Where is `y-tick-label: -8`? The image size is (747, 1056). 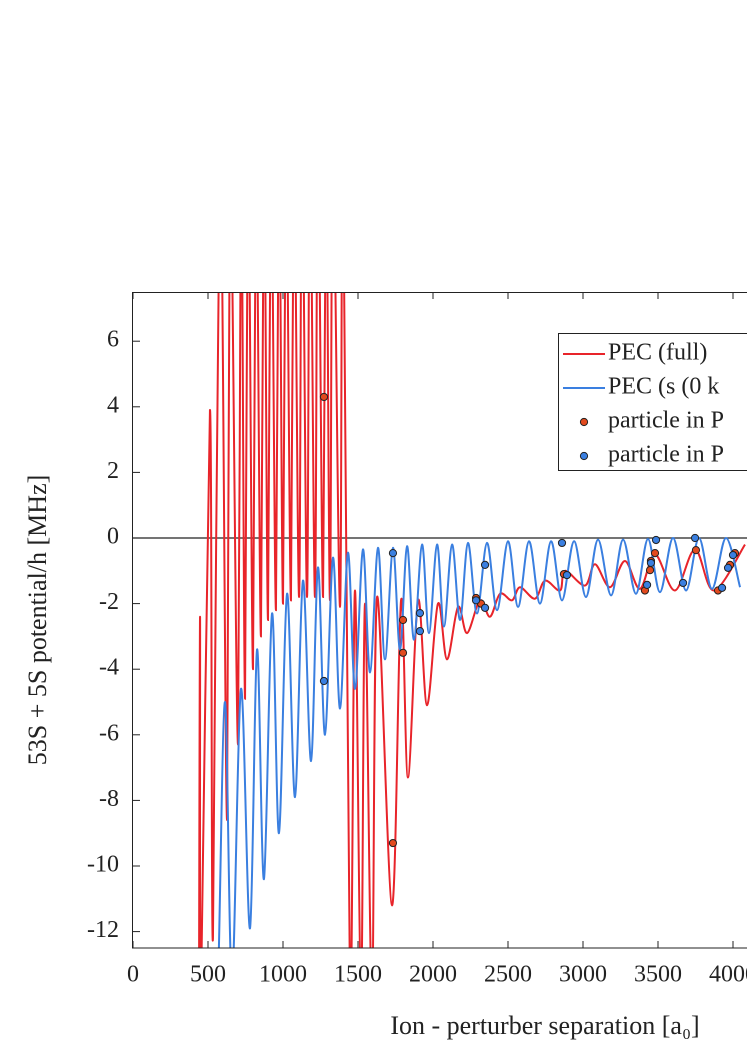
y-tick-label: -8 is located at coordinates (109, 799).